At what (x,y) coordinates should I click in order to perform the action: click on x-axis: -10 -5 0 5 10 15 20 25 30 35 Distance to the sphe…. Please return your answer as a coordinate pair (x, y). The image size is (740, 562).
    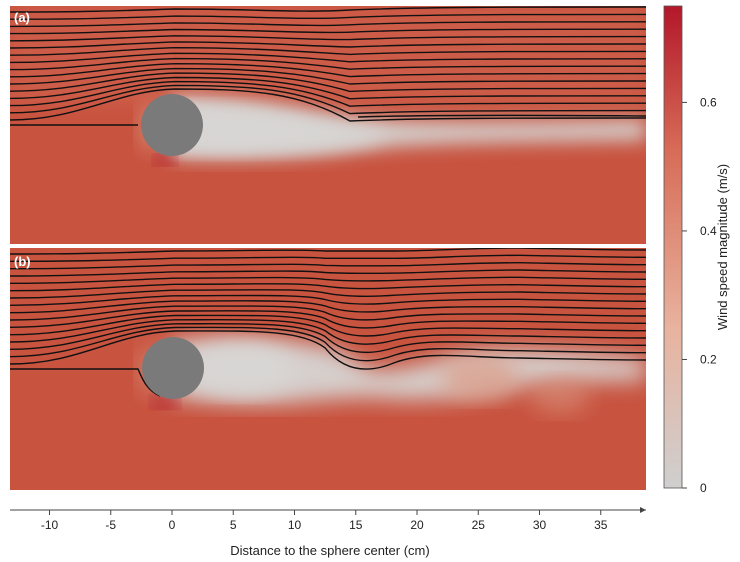
    Looking at the image, I should click on (328, 532).